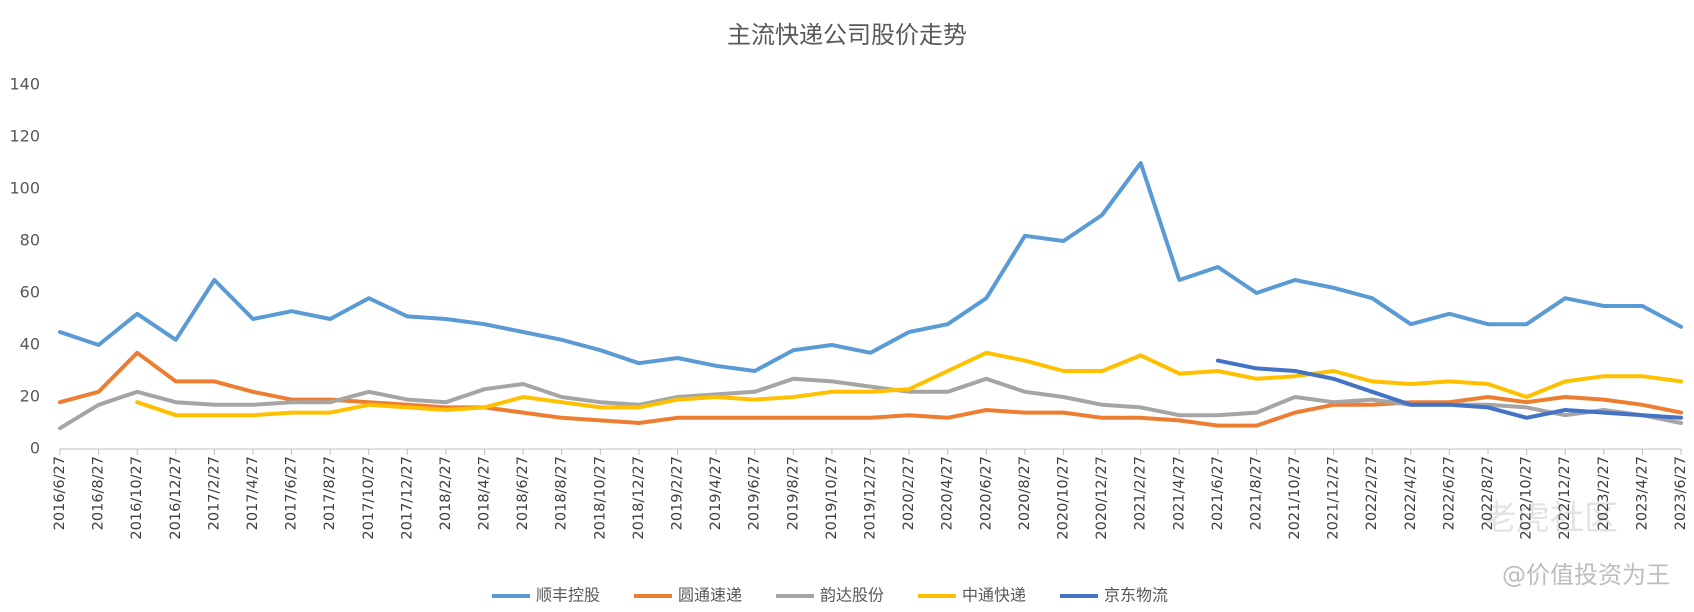  I want to click on x-tick-label: 2017/2/27, so click(214, 493).